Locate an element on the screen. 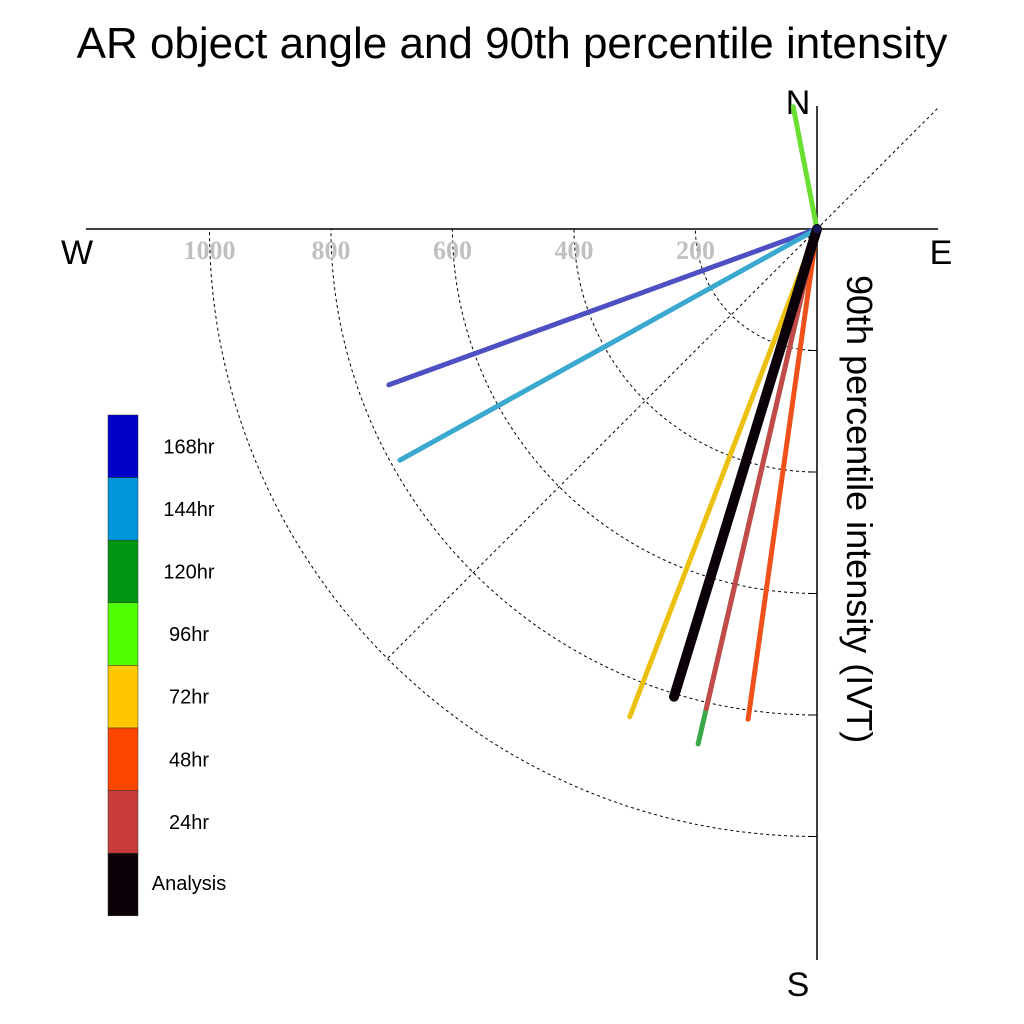 This screenshot has width=1024, height=1024. radial-tick-labels: 200 400 600 800 1000 is located at coordinates (450, 250).